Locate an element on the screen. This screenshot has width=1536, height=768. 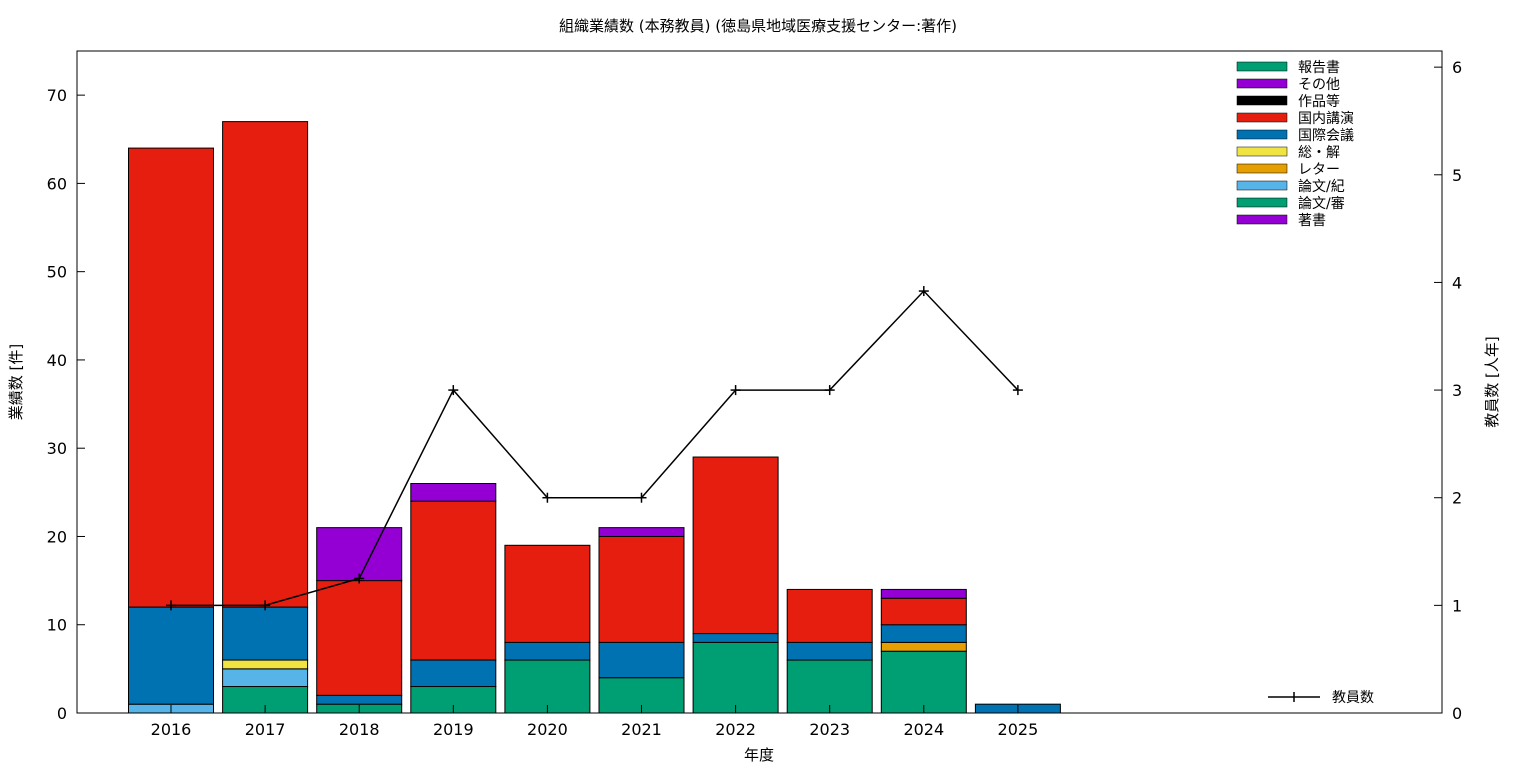
y-tick-label: 50 is located at coordinates (57, 272).